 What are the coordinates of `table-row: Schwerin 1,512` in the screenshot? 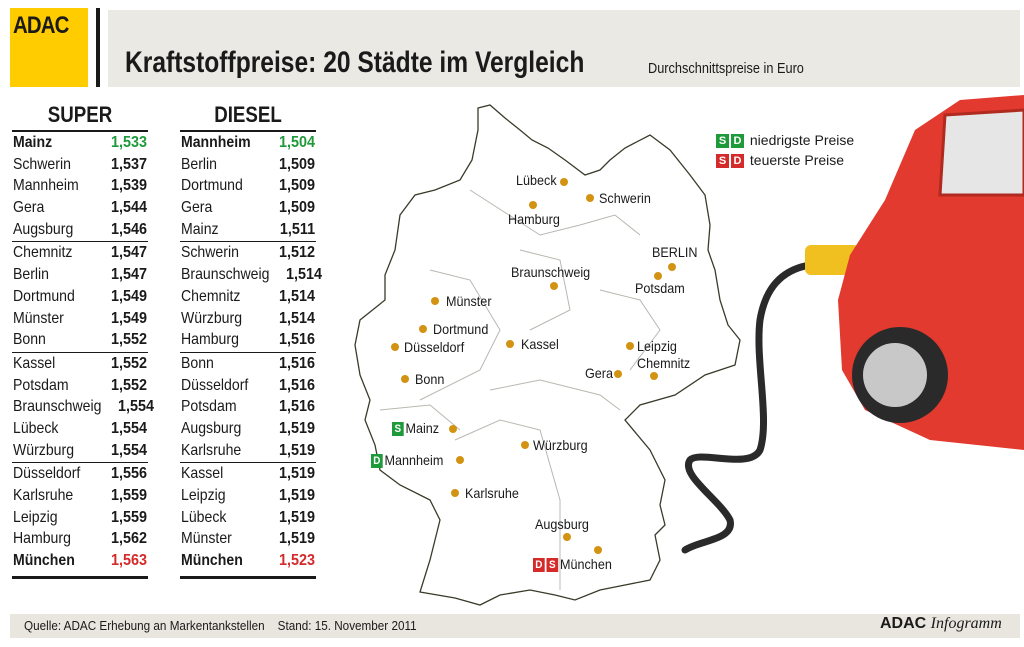 It's located at (248, 253).